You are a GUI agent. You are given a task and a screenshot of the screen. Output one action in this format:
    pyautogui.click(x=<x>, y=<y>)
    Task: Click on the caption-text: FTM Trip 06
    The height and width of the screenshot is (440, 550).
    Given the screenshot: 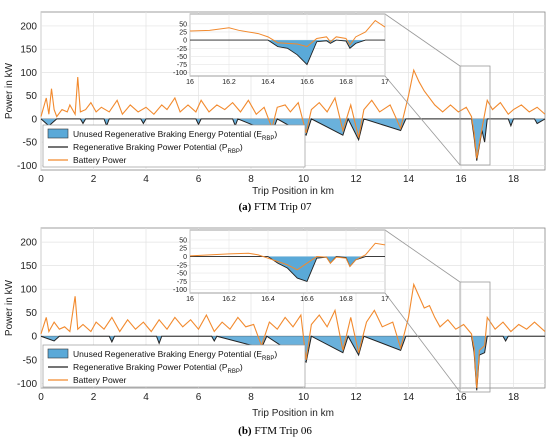 What is the action you would take?
    pyautogui.click(x=283, y=431)
    